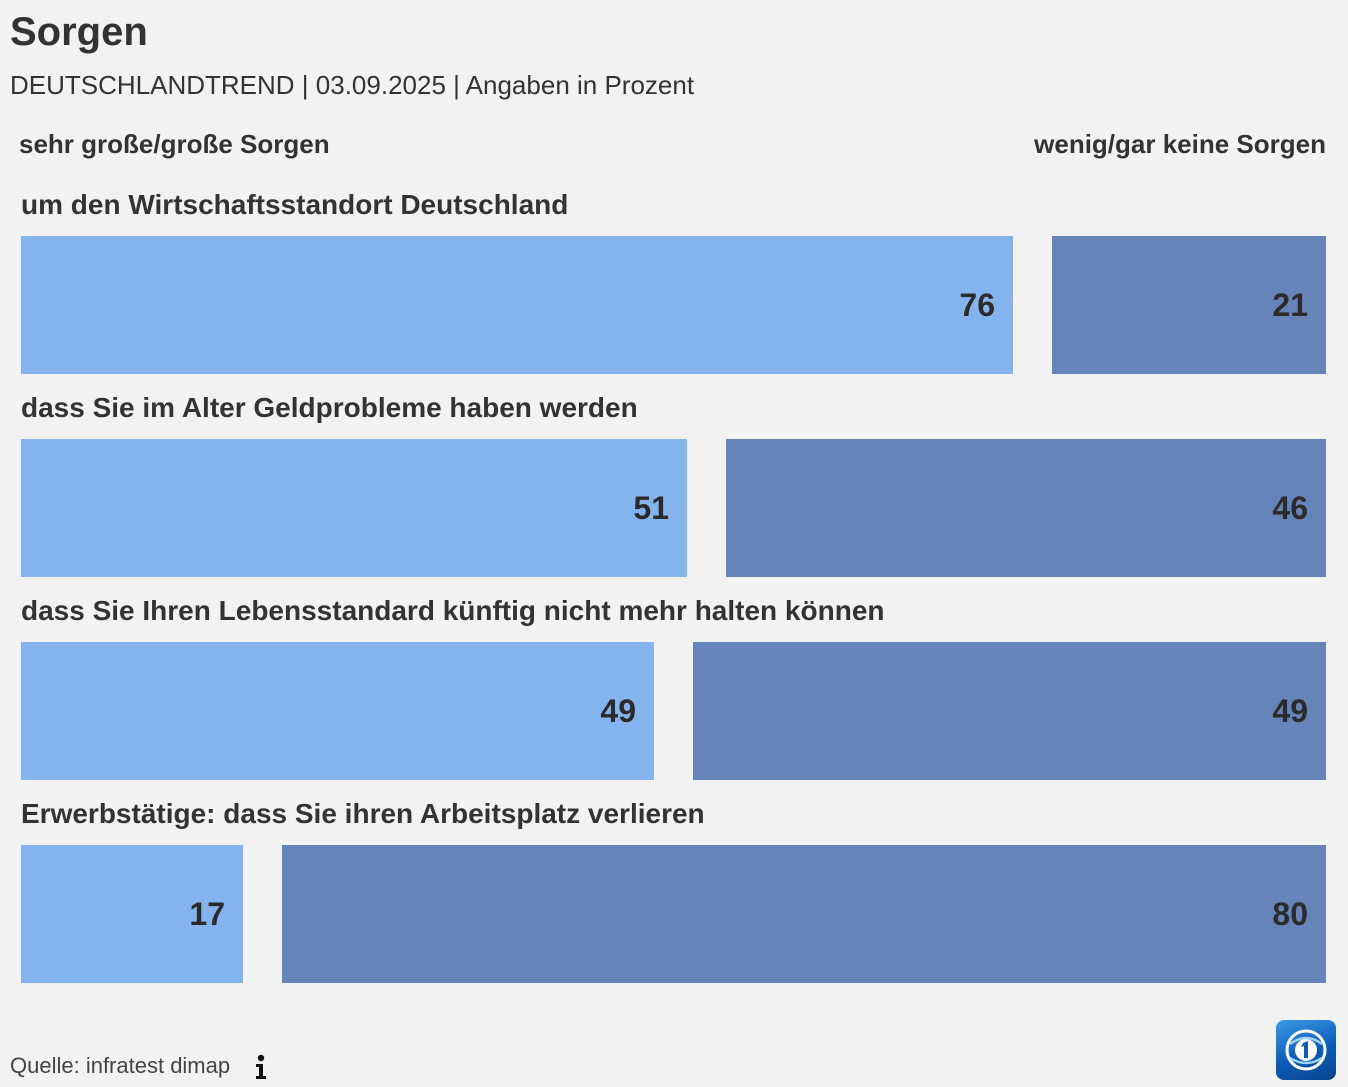 This screenshot has width=1348, height=1087. I want to click on tagesschau-logo, so click(1306, 1050).